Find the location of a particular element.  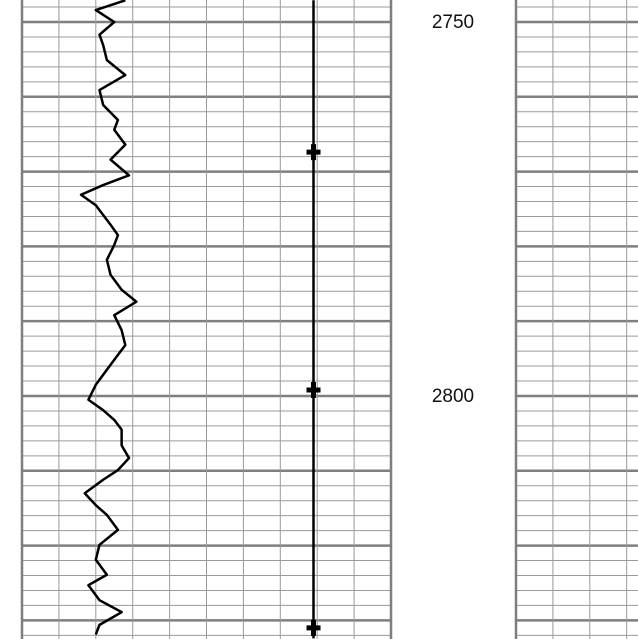

depth-label: 2750 is located at coordinates (453, 22).